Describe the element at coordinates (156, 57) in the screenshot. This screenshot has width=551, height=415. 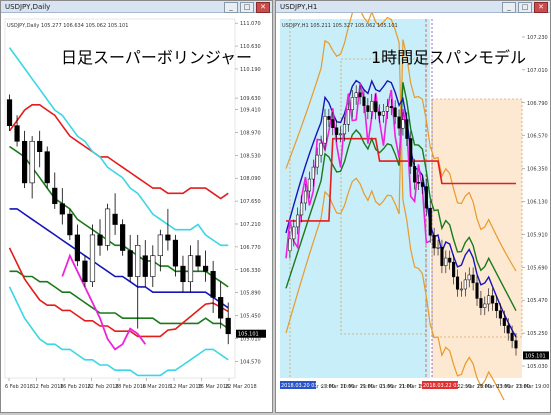
I see `chart-caption: 日足スーパーボリンジャー` at that location.